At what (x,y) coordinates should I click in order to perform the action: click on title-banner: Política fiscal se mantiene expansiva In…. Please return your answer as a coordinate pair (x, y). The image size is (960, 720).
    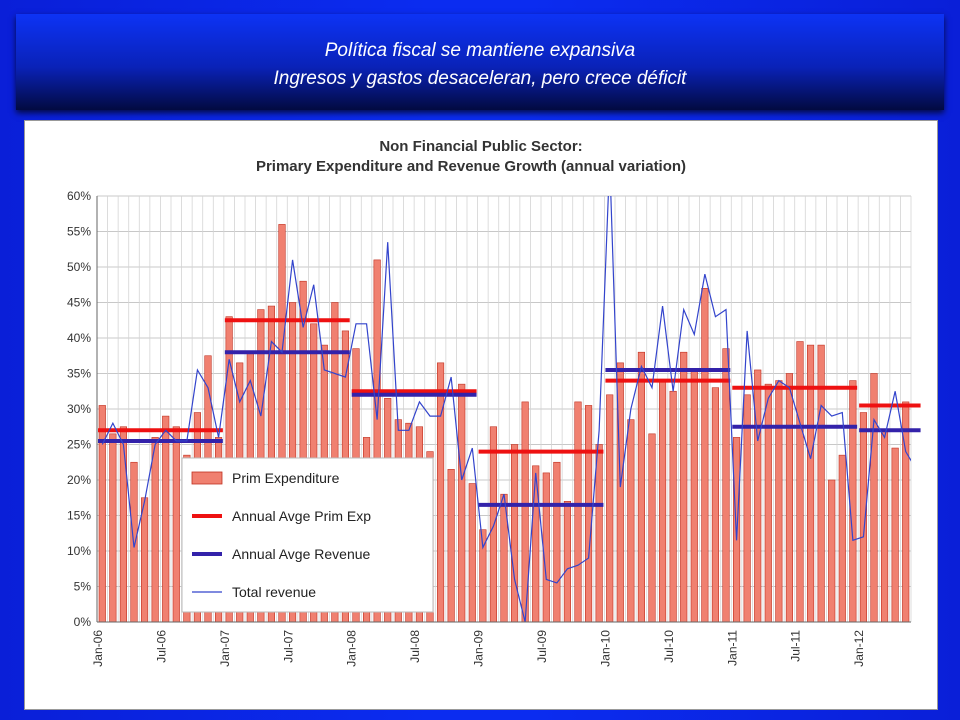
    Looking at the image, I should click on (480, 62).